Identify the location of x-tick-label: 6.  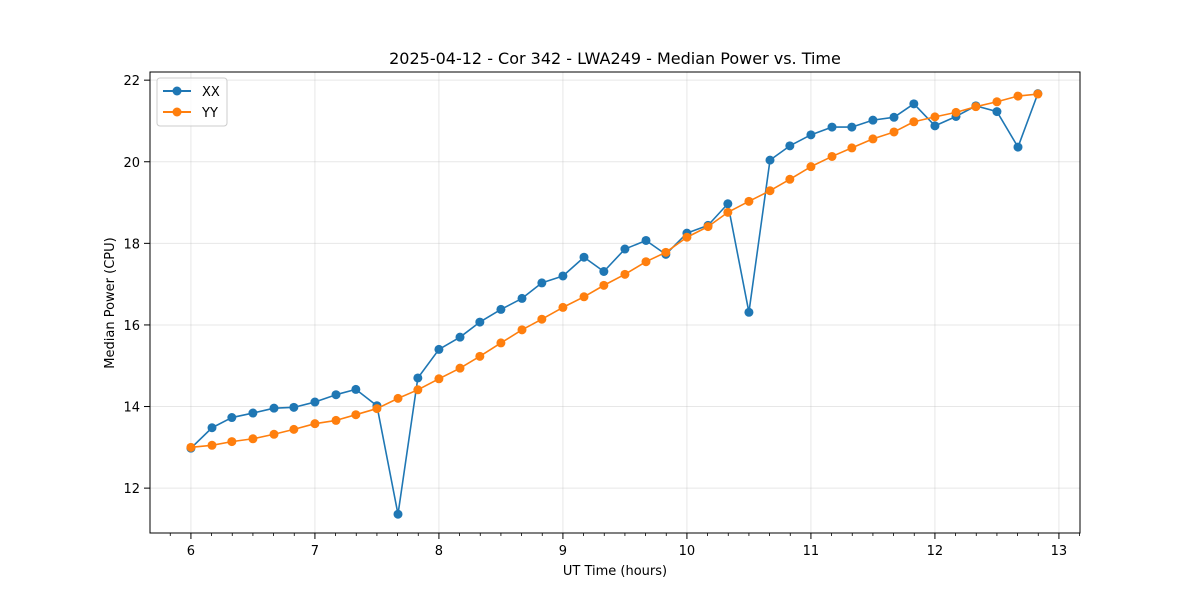
(191, 551).